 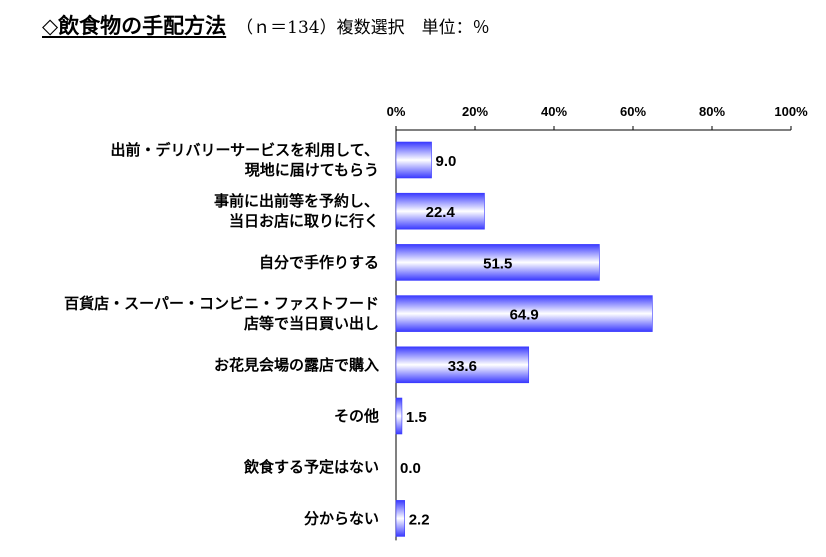 I want to click on category-label: 店等で当日買い出し, so click(x=311, y=324).